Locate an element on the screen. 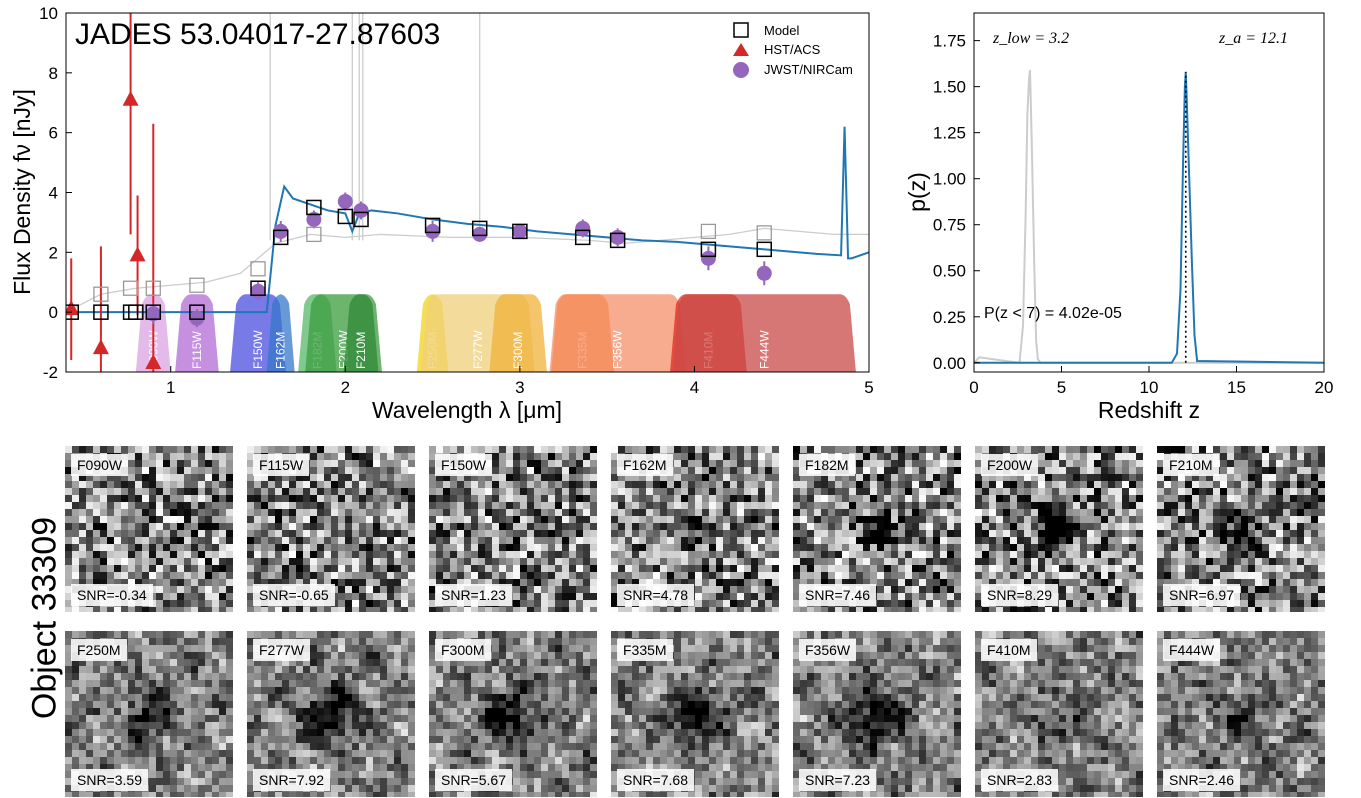 This screenshot has height=798, width=1361. sed-y-tick-label: 6 is located at coordinates (53, 133).